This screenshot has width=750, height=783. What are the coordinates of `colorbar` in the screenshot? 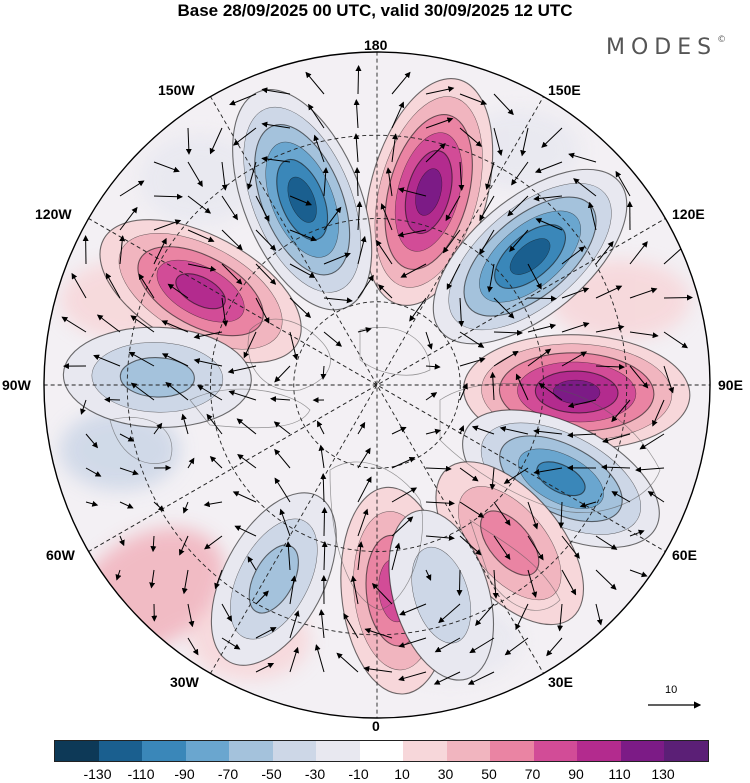 It's located at (381, 751).